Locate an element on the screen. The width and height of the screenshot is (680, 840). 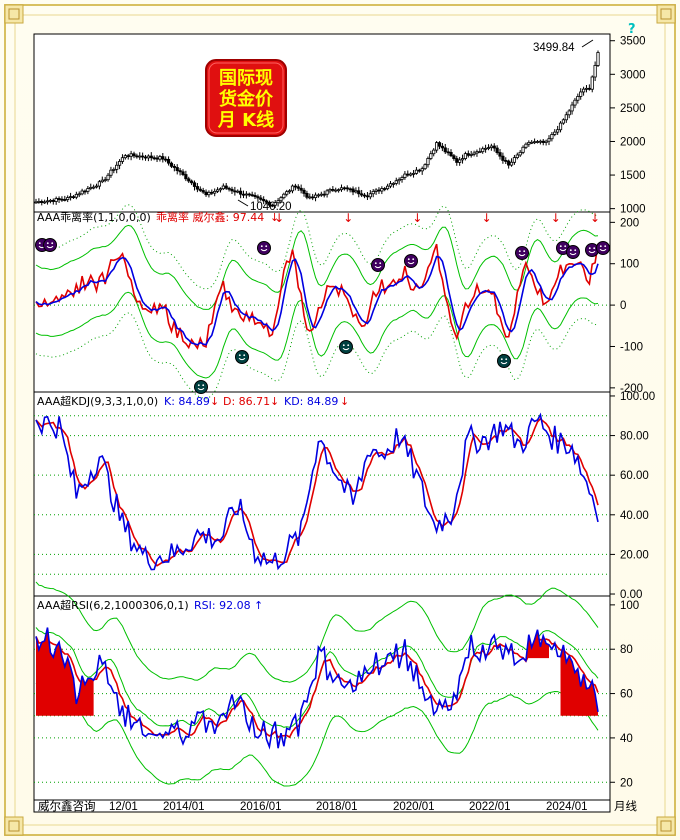
y-tick-label: 0 is located at coordinates (623, 306).